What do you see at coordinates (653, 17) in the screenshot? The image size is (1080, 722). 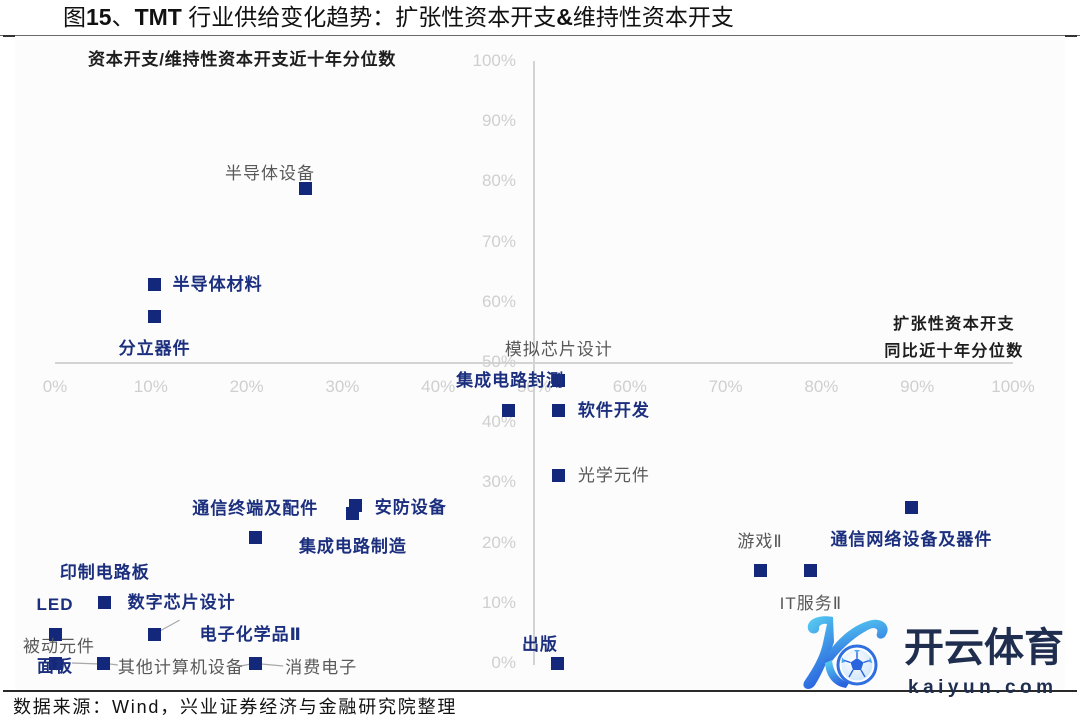 I see `title-part: 维持性资本开支` at bounding box center [653, 17].